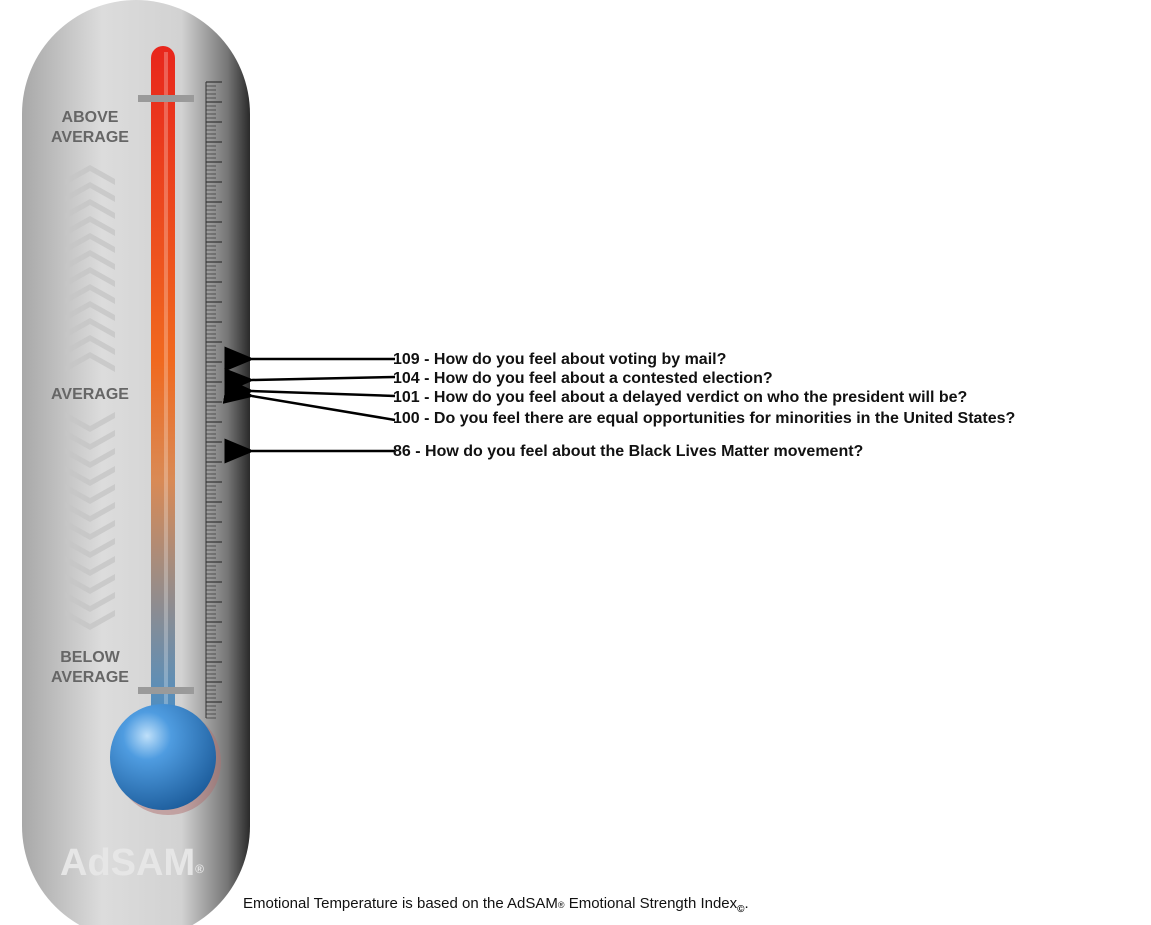 The image size is (1151, 925). Describe the element at coordinates (651, 903) in the screenshot. I see `footer-text: Emotional Strength Index` at that location.